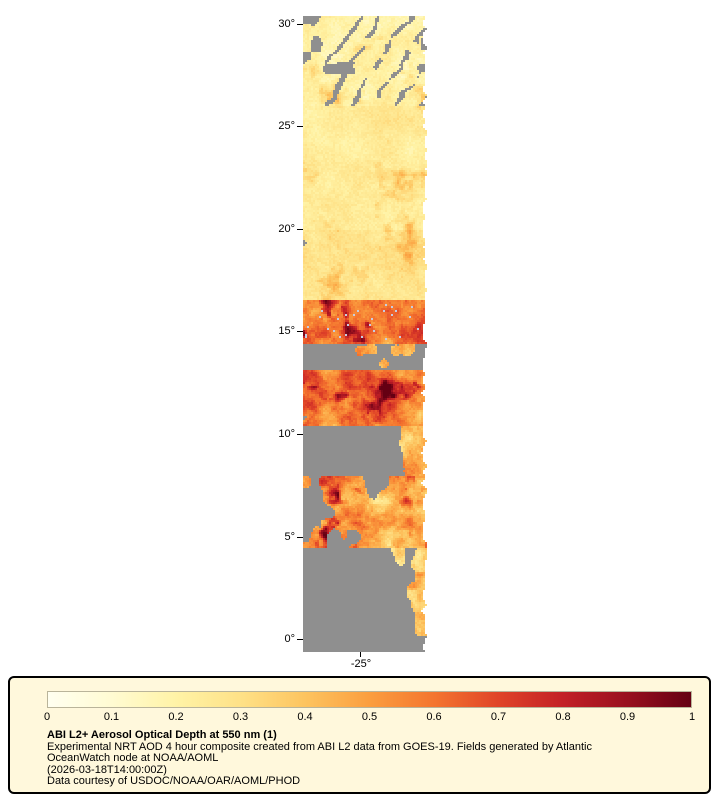 The width and height of the screenshot is (720, 800). What do you see at coordinates (289, 536) in the screenshot?
I see `y-tick-label: 5°` at bounding box center [289, 536].